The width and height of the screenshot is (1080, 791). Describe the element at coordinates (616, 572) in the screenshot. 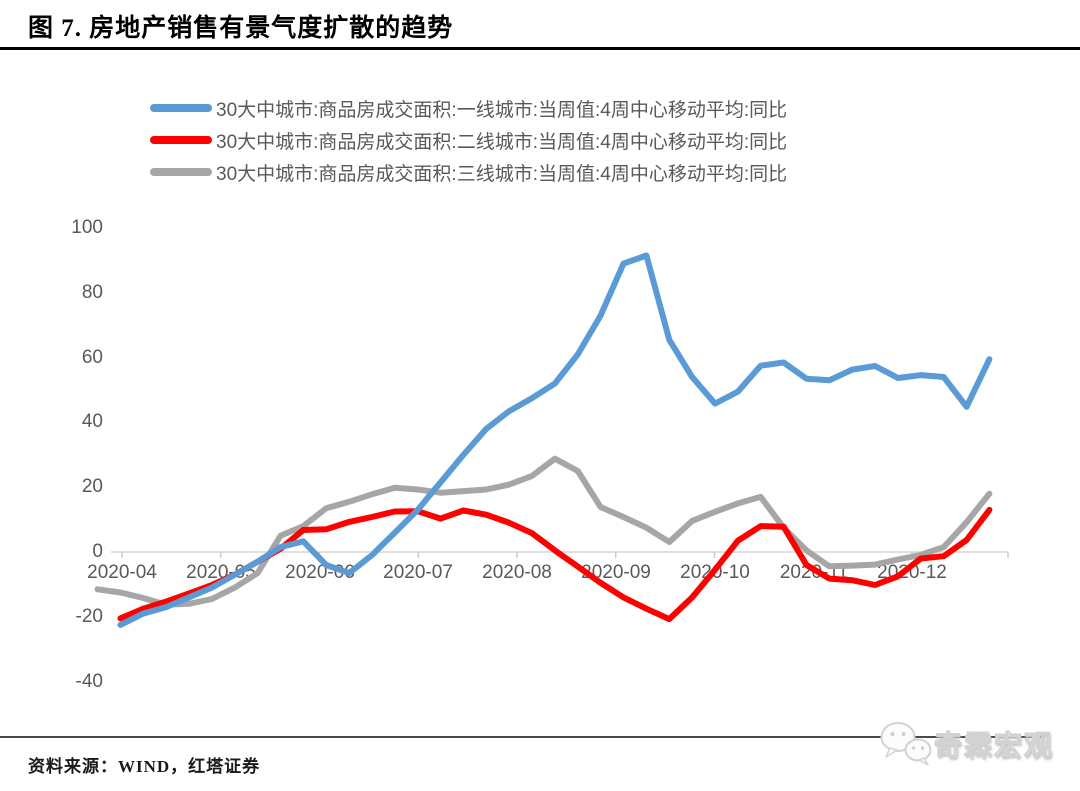

I see `x-axis-tick-label: 2020-09` at that location.